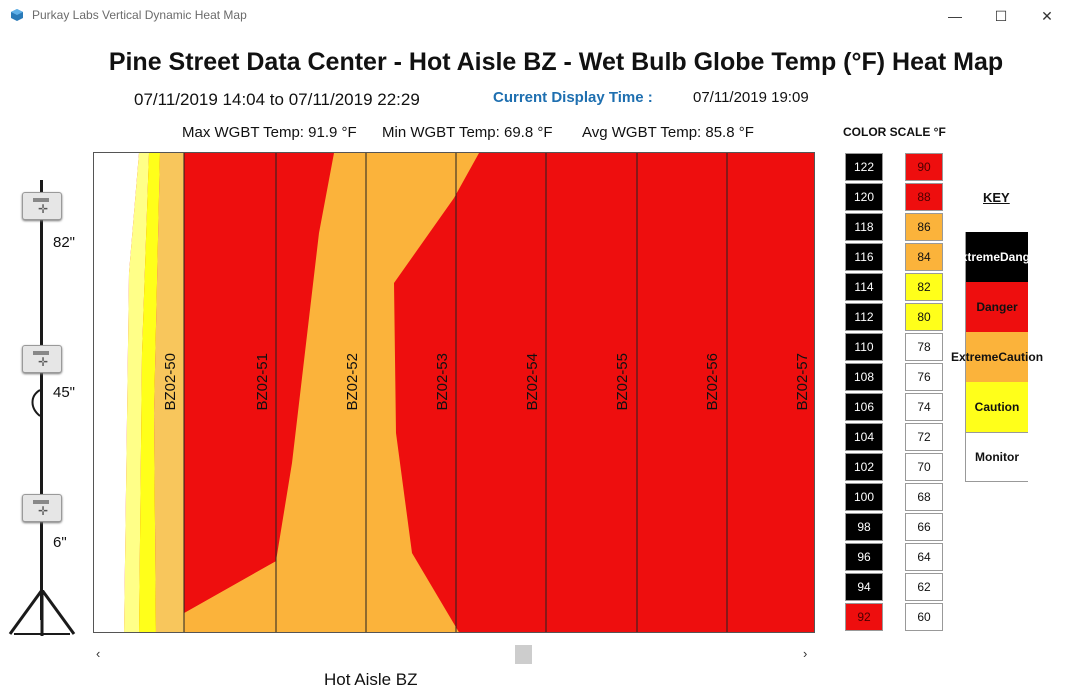 Image resolution: width=1070 pixels, height=696 pixels. What do you see at coordinates (1001, 15) in the screenshot?
I see `maximize-button: ☐` at bounding box center [1001, 15].